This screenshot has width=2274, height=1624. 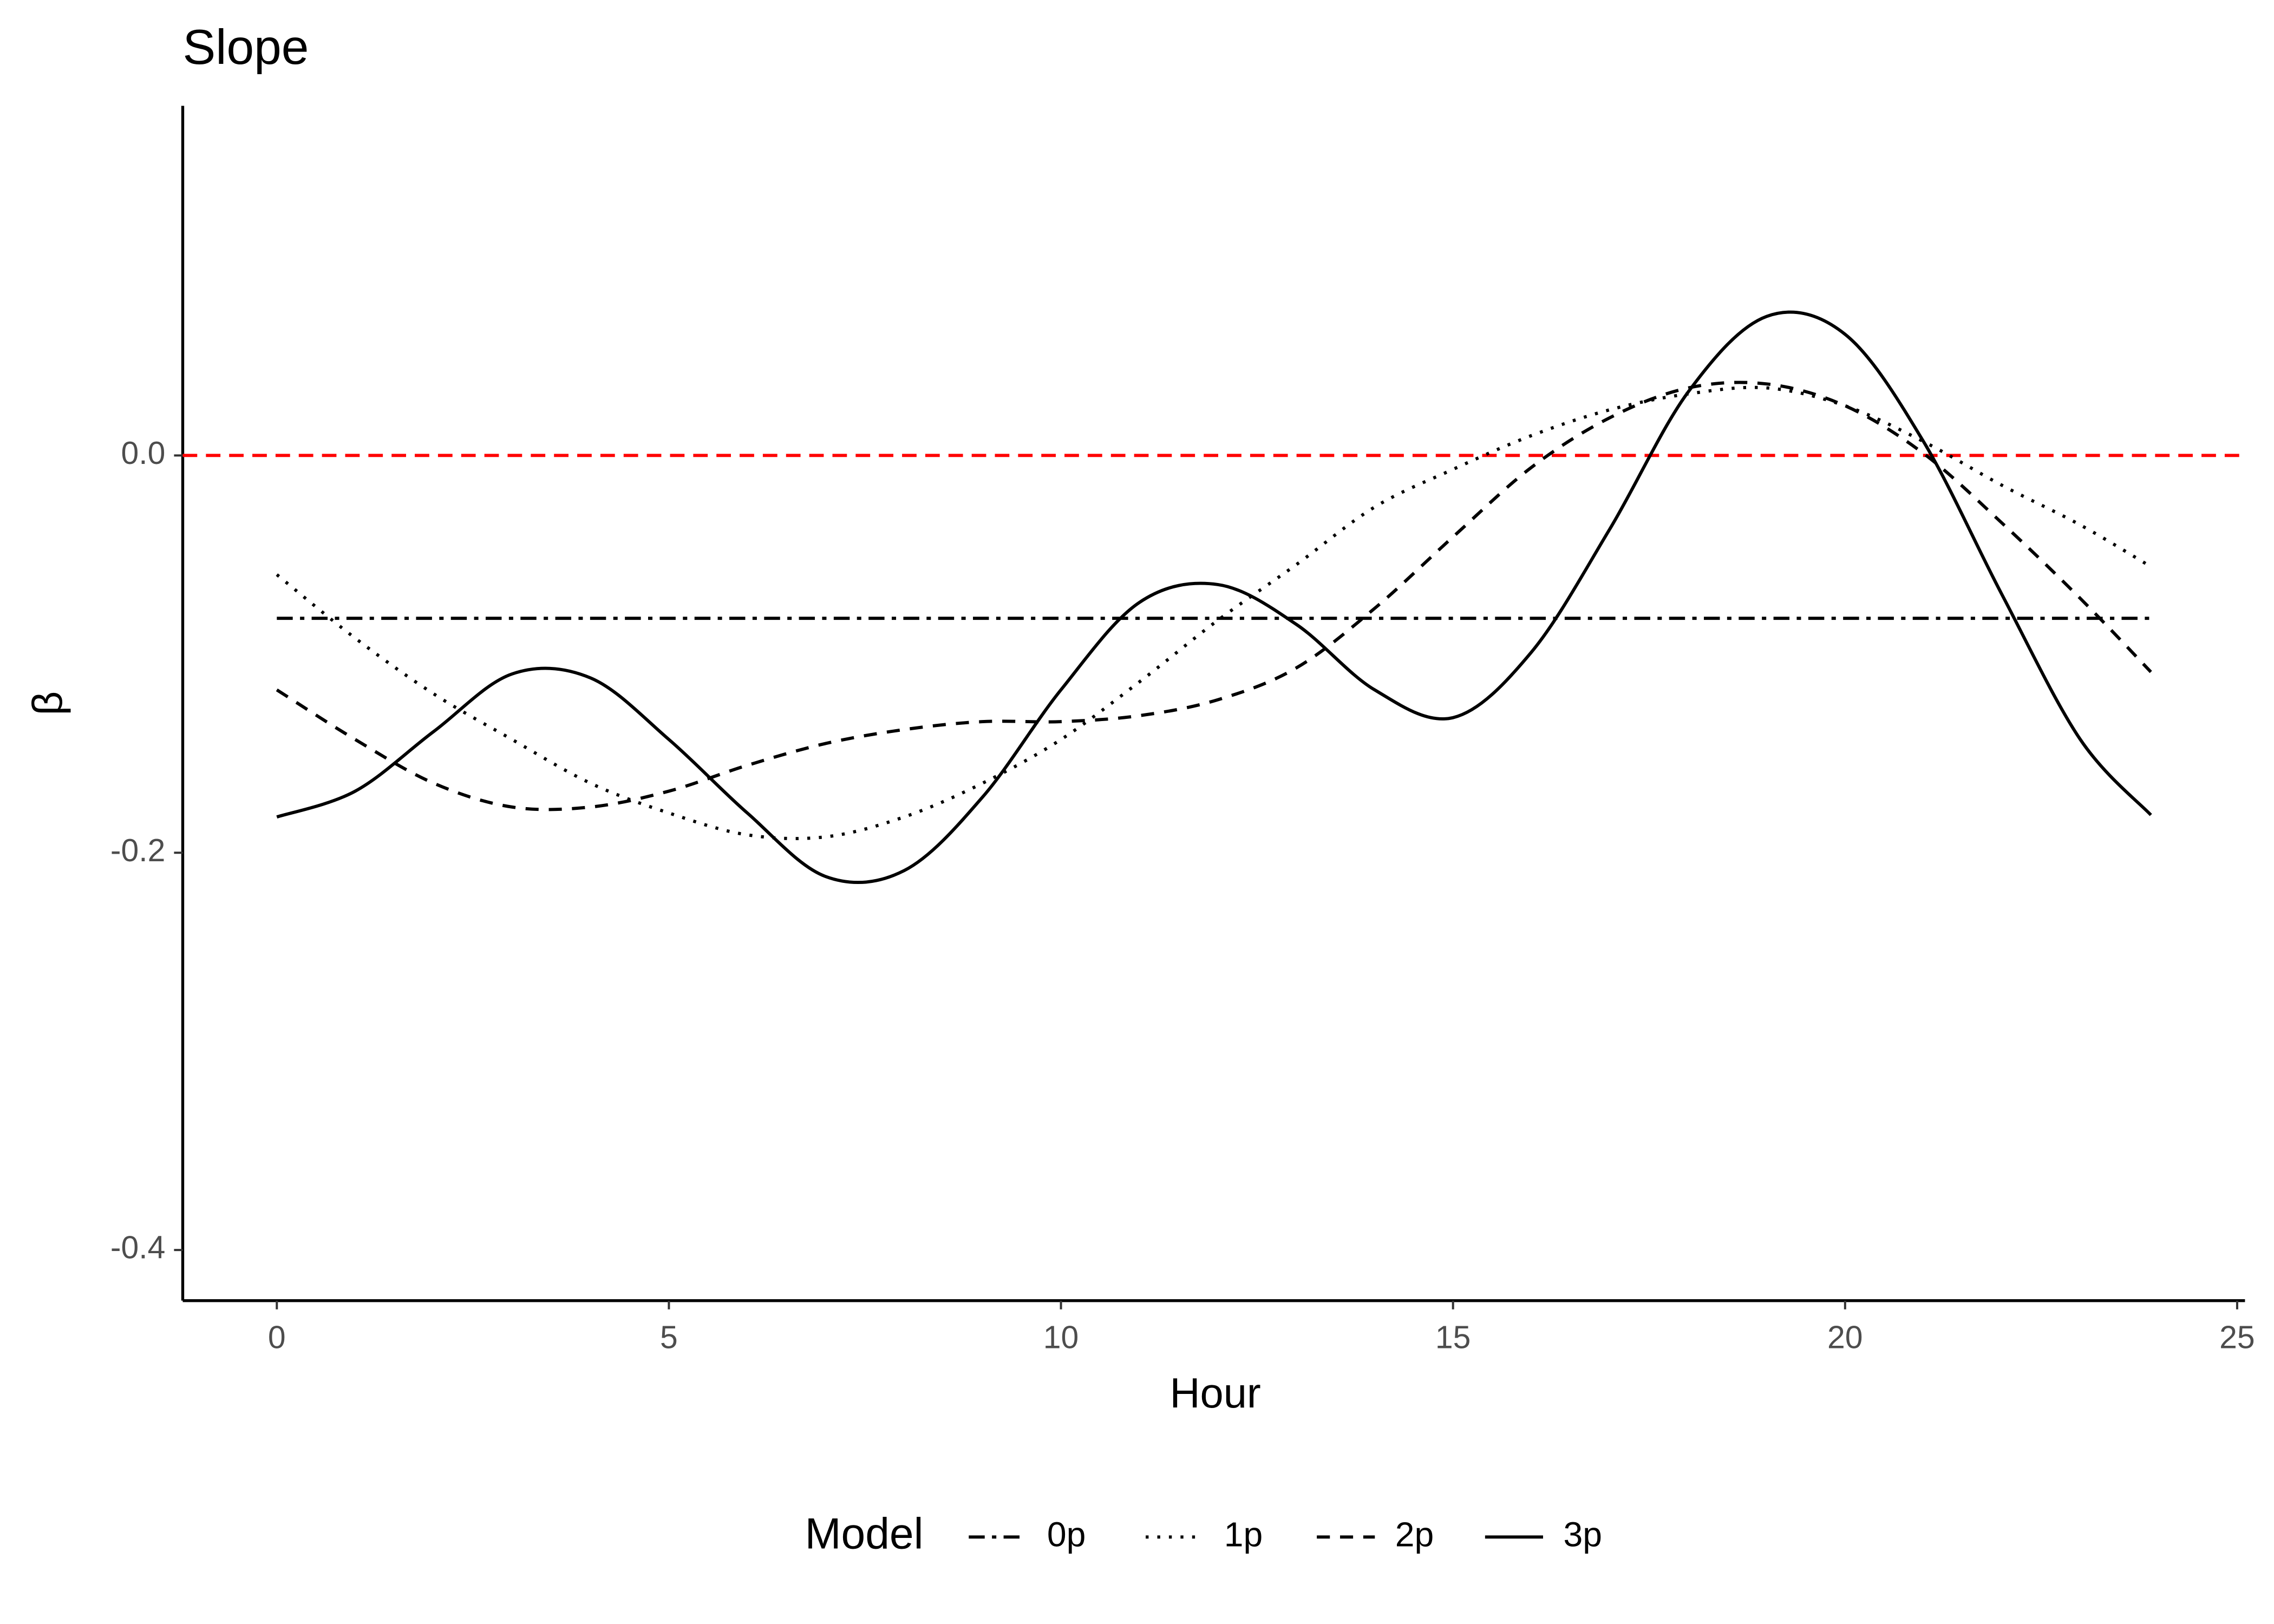 What do you see at coordinates (48, 703) in the screenshot?
I see `y-axis-title: β` at bounding box center [48, 703].